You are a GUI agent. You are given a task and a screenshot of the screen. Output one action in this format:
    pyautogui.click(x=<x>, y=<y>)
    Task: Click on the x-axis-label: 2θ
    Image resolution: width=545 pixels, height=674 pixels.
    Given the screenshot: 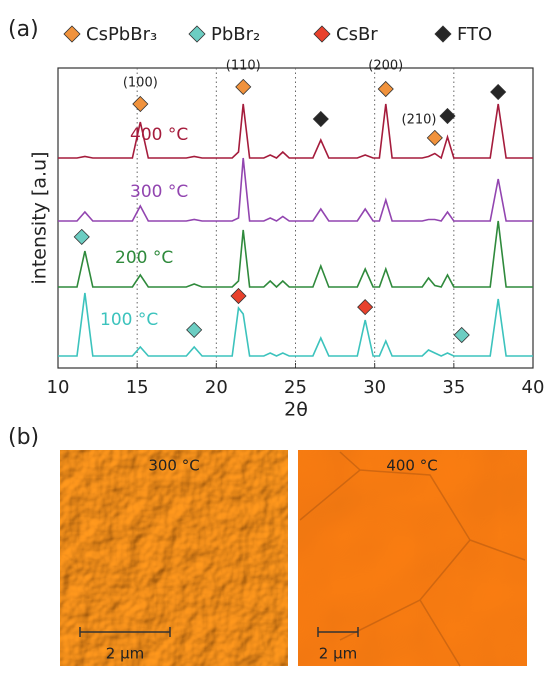 What is the action you would take?
    pyautogui.click(x=296, y=410)
    